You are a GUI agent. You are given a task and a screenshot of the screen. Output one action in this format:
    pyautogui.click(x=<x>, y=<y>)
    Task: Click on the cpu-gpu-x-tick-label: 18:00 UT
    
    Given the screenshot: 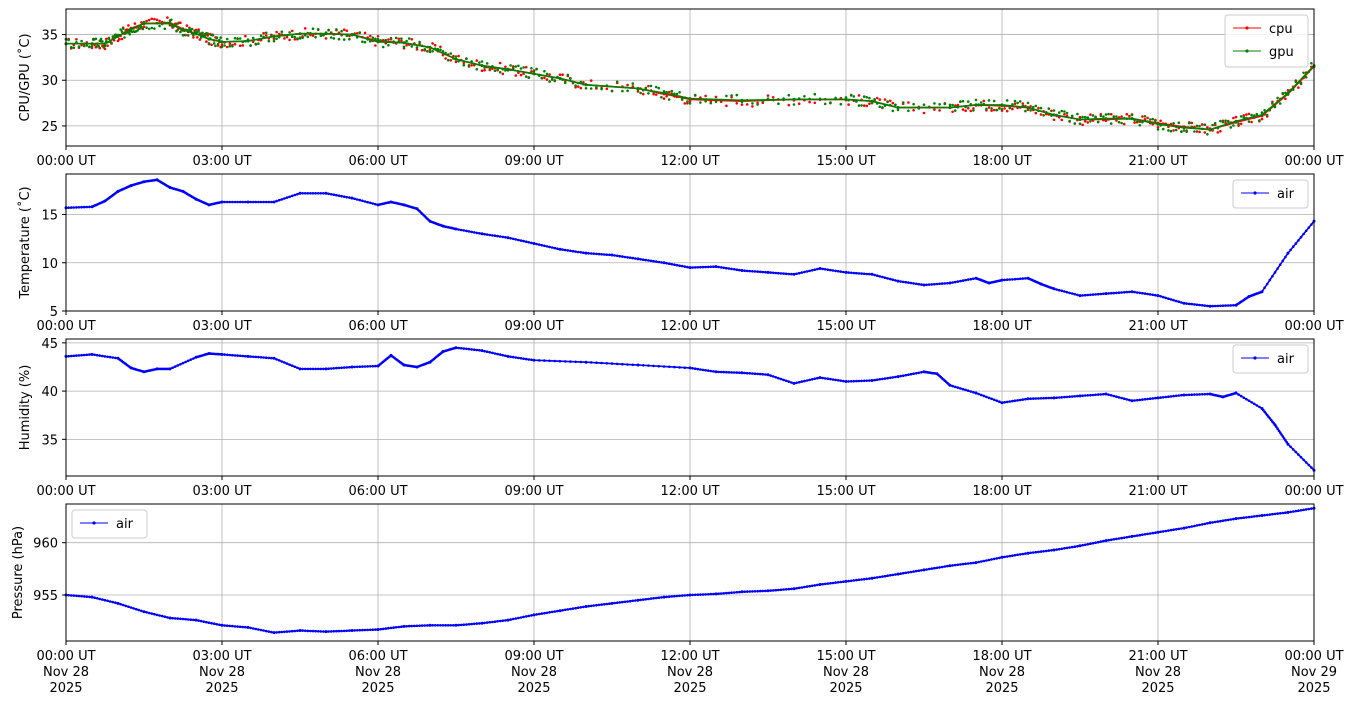 What is the action you would take?
    pyautogui.click(x=1001, y=161)
    